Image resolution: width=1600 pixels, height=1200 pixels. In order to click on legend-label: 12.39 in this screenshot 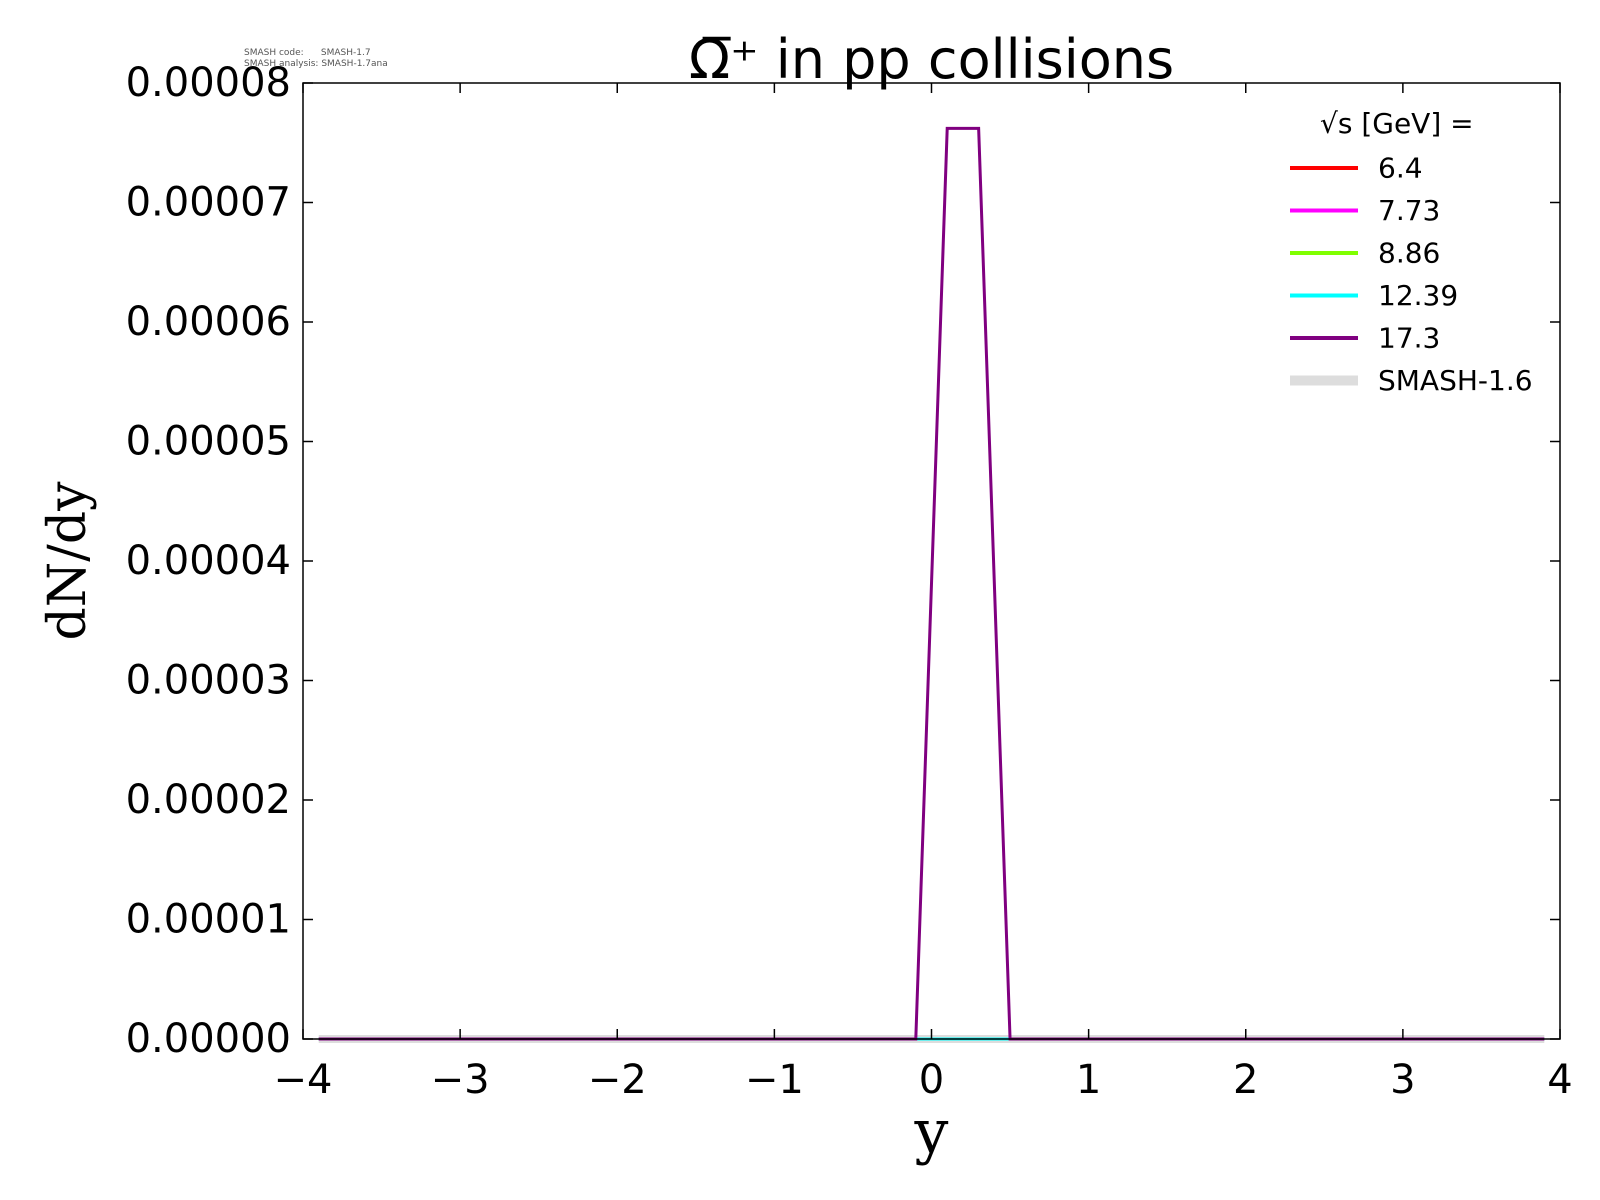, I will do `click(1418, 295)`.